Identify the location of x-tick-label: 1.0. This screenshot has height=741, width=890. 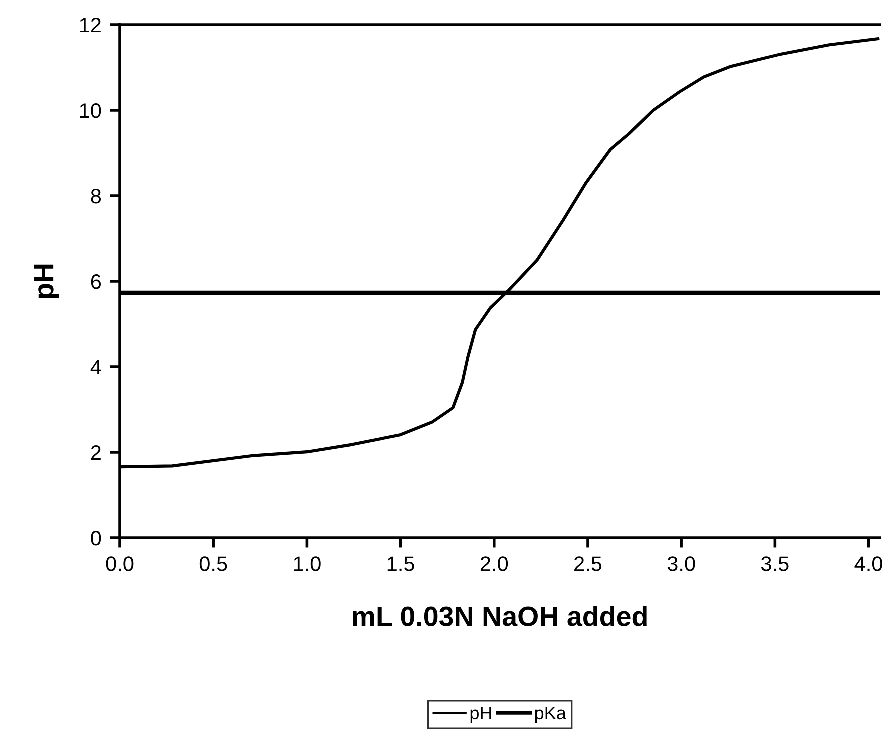
(307, 564).